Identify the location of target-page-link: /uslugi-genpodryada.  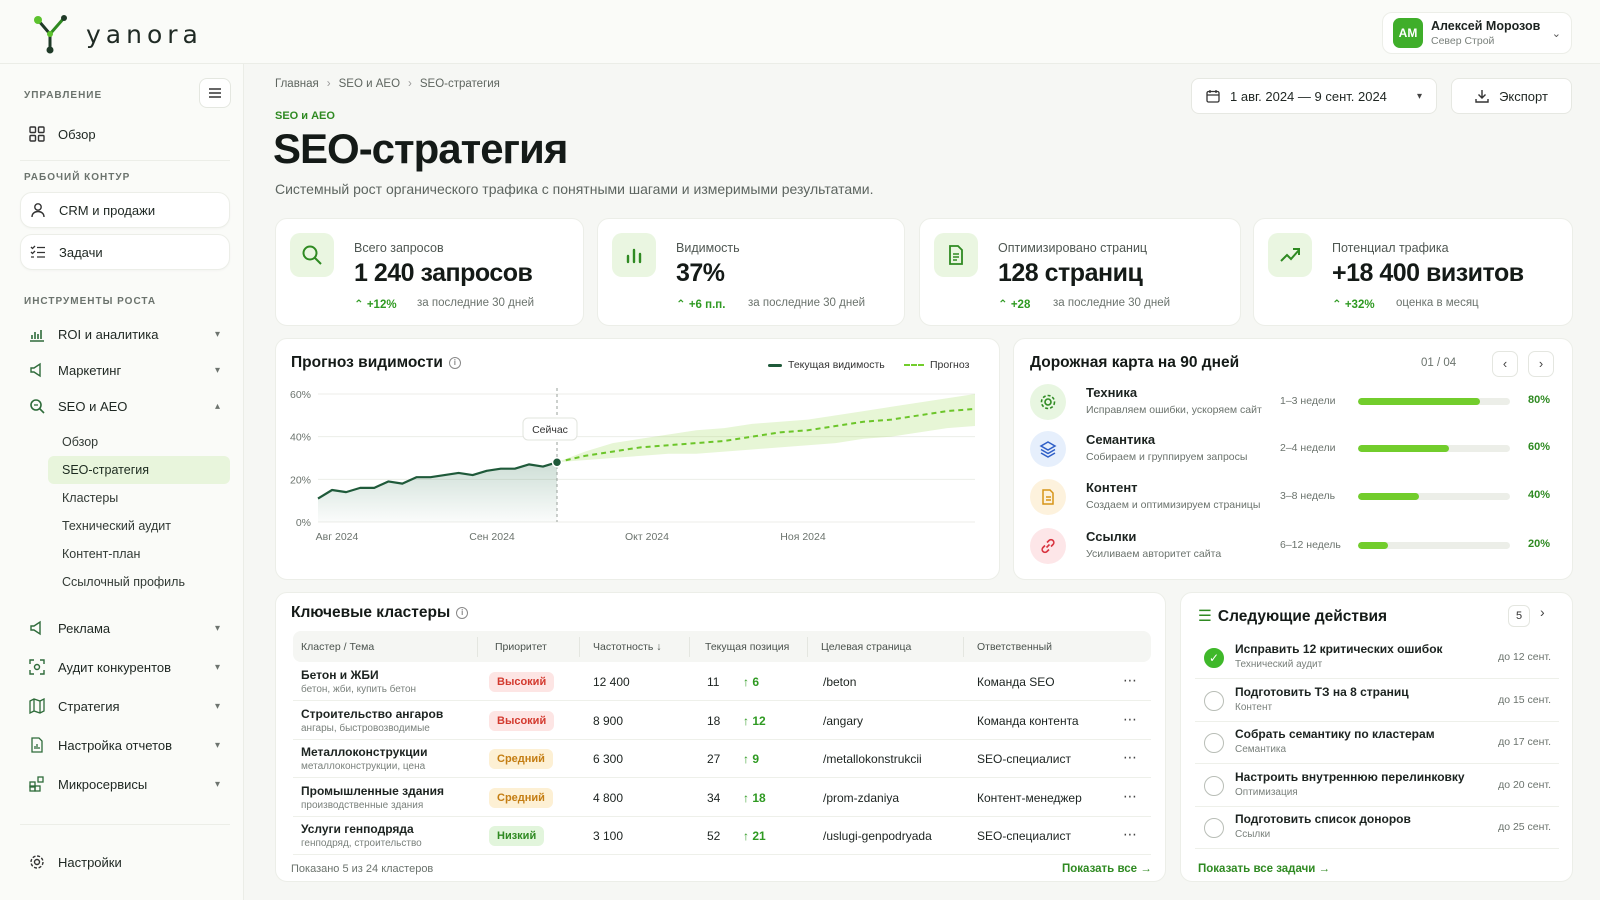
(877, 836).